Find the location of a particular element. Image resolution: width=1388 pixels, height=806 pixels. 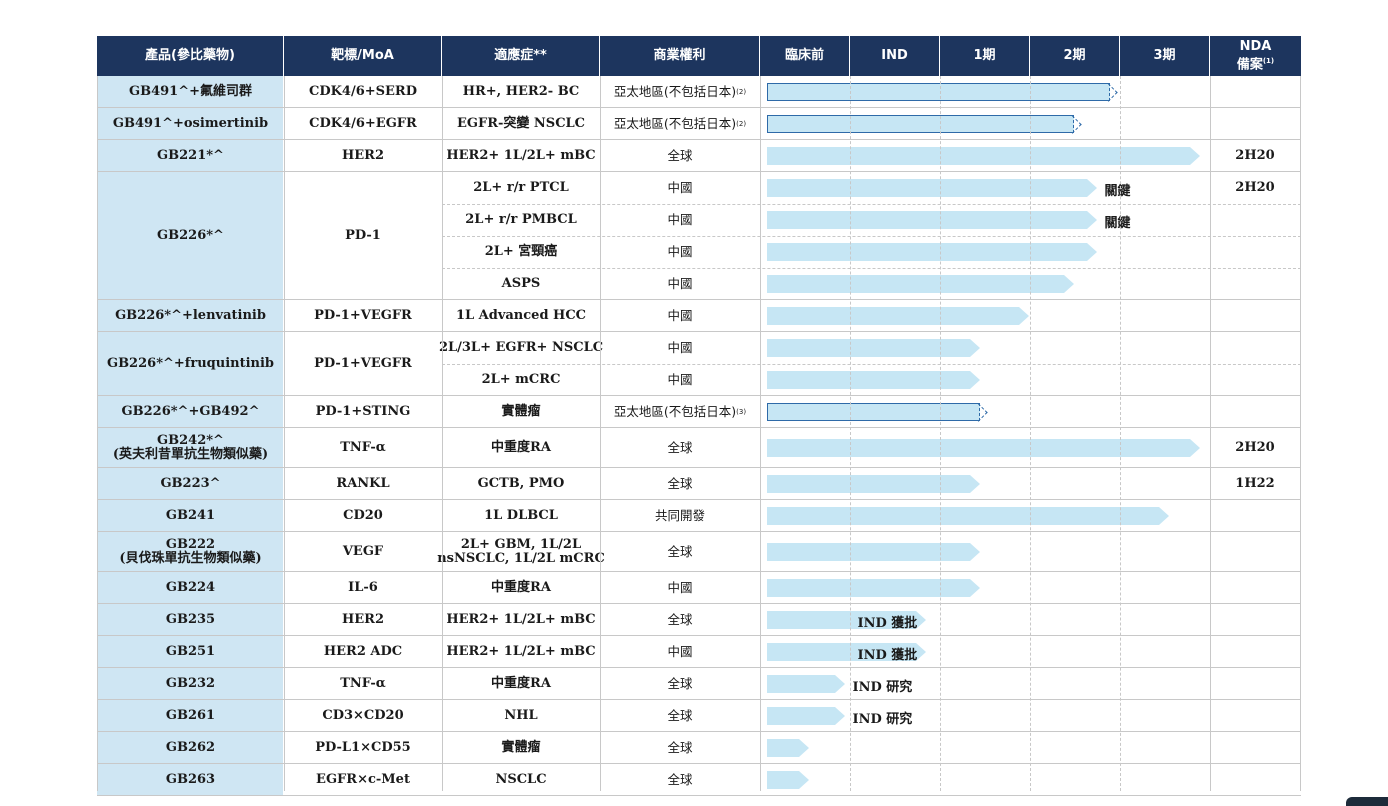

indication-text: 2L+ r/r PMBCL is located at coordinates (521, 219).